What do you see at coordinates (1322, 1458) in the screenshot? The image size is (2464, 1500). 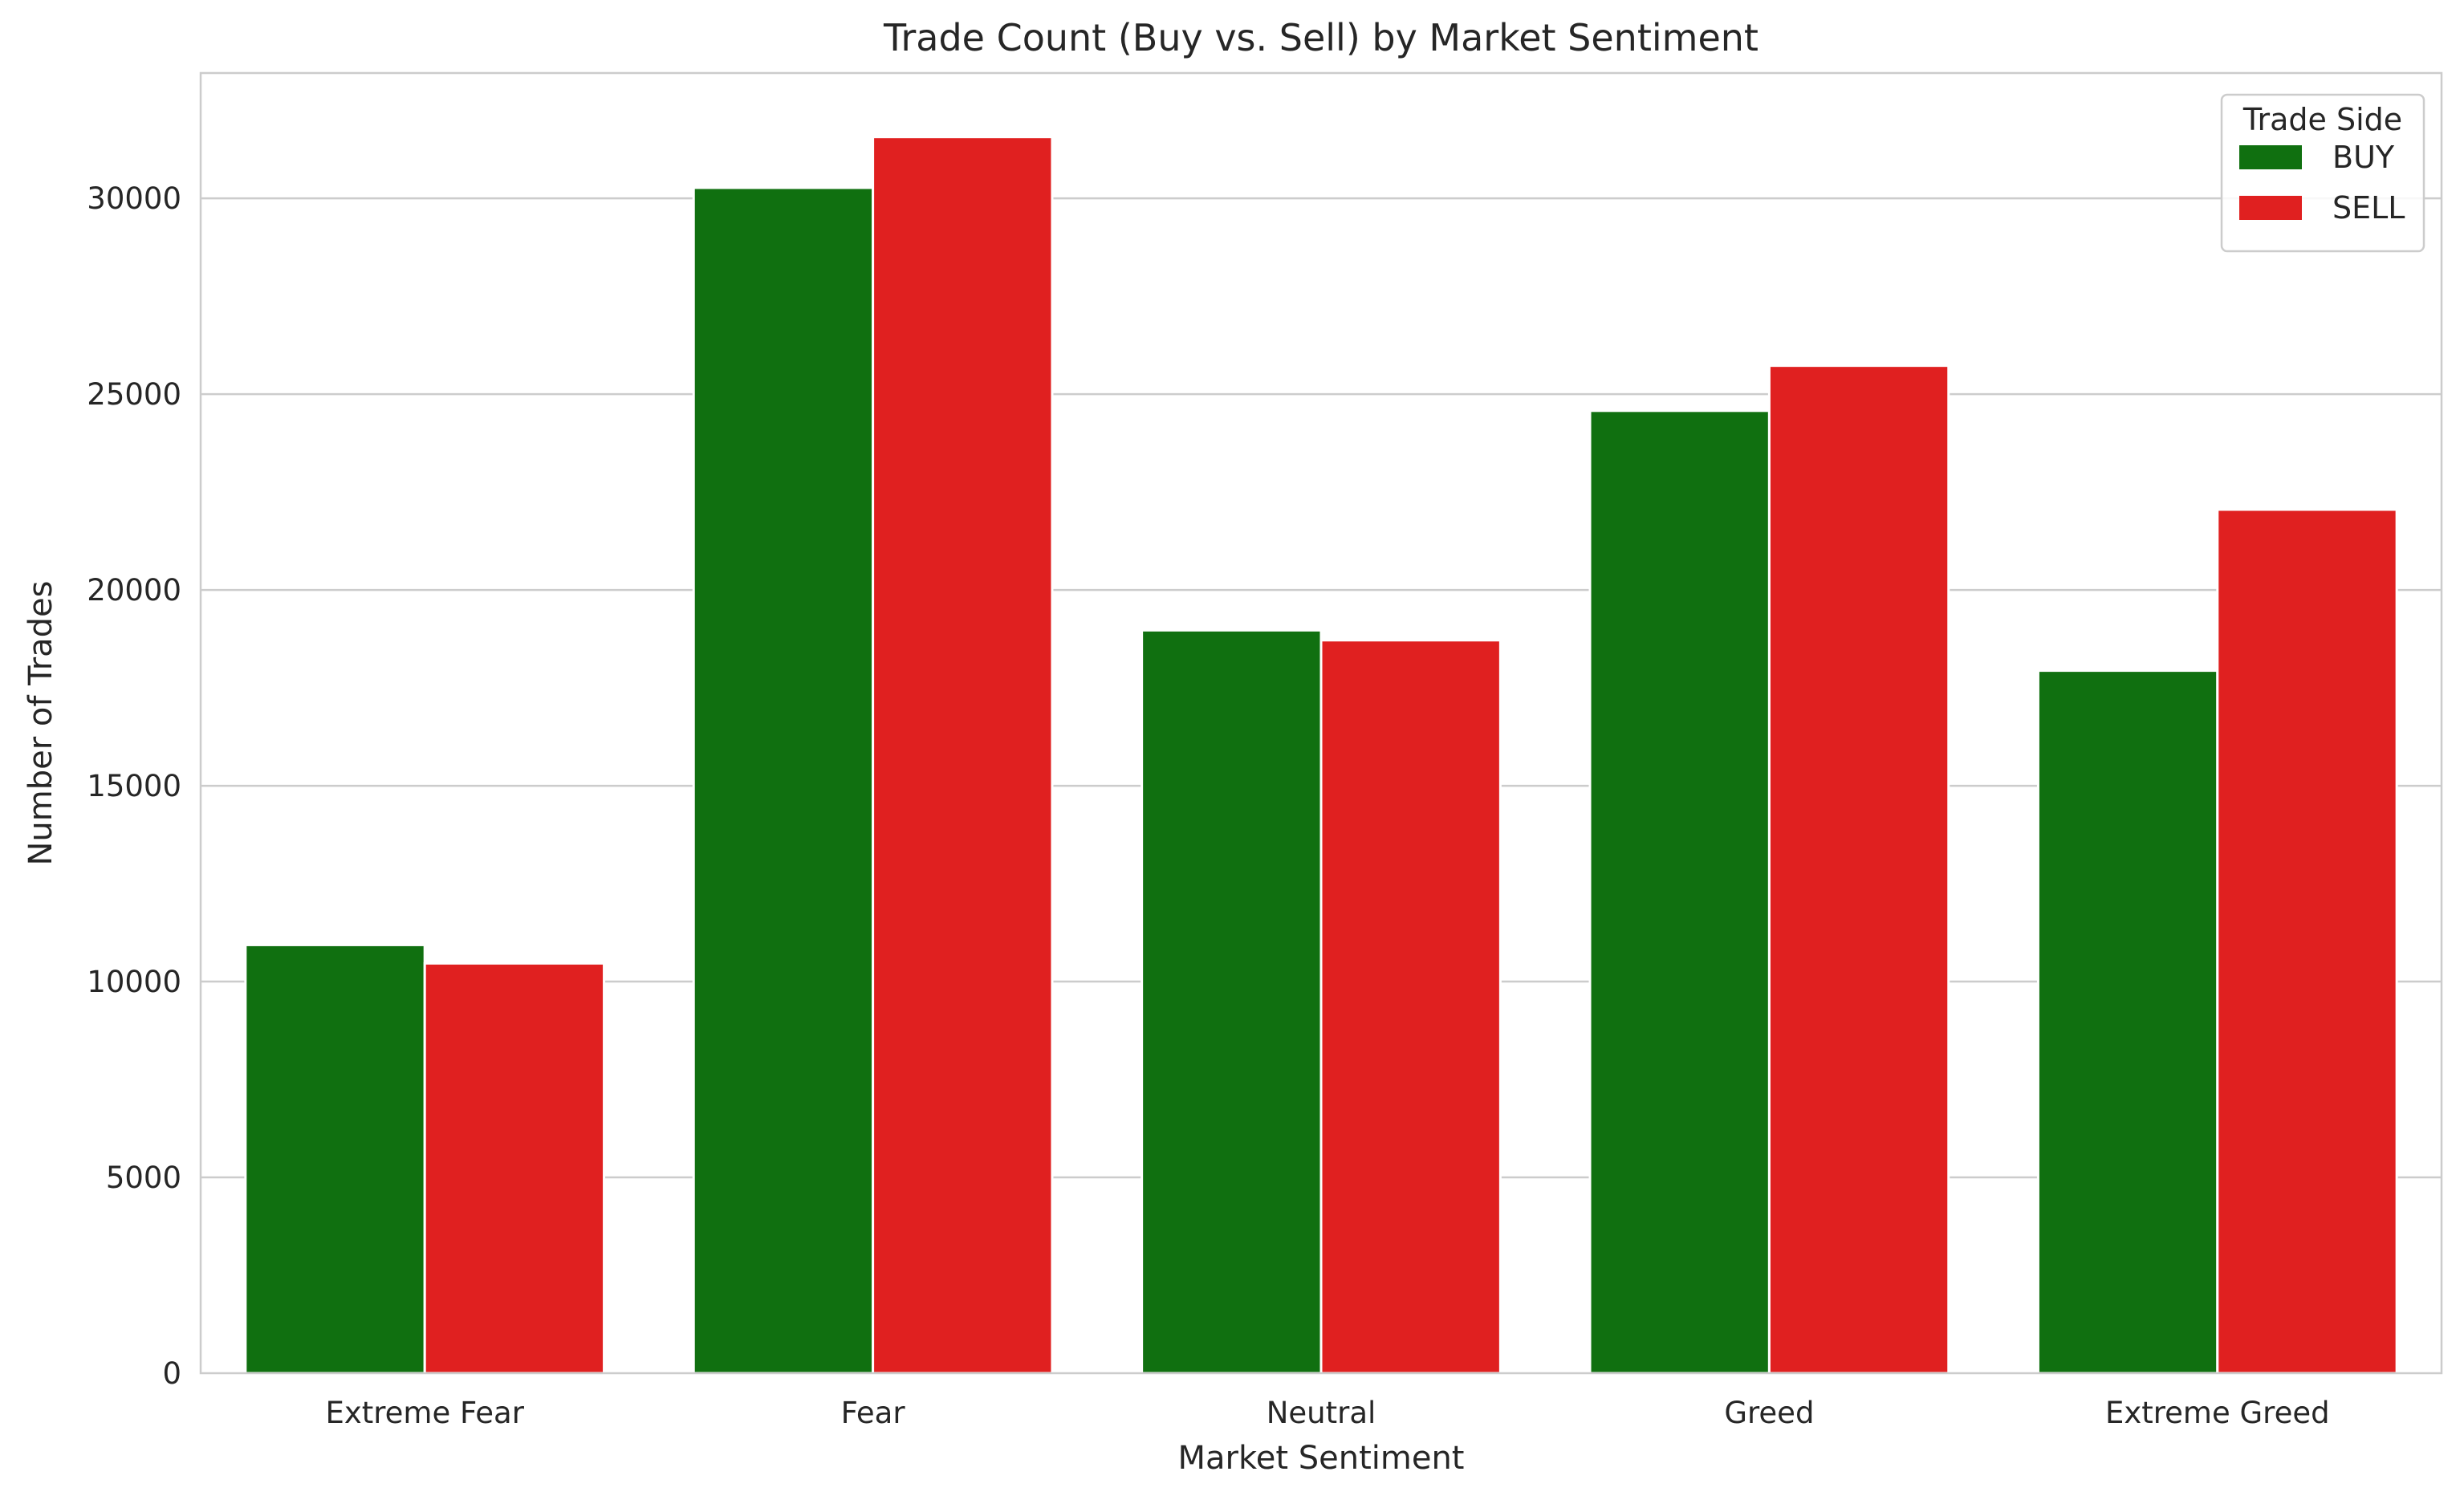 I see `x-axis-label: Market Sentiment` at bounding box center [1322, 1458].